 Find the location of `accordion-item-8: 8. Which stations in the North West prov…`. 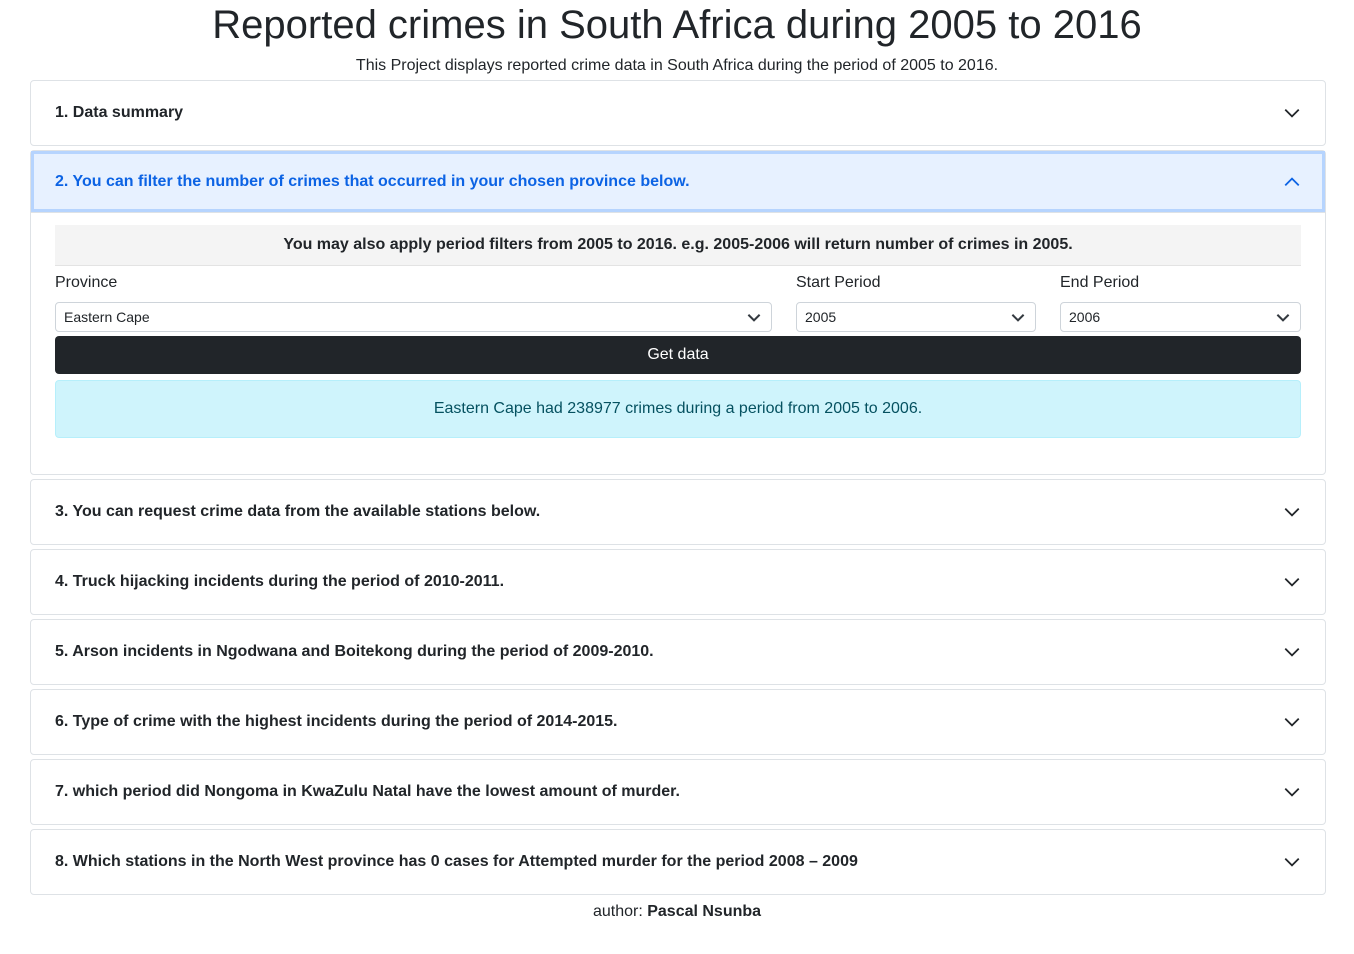

accordion-item-8: 8. Which stations in the North West prov… is located at coordinates (678, 862).